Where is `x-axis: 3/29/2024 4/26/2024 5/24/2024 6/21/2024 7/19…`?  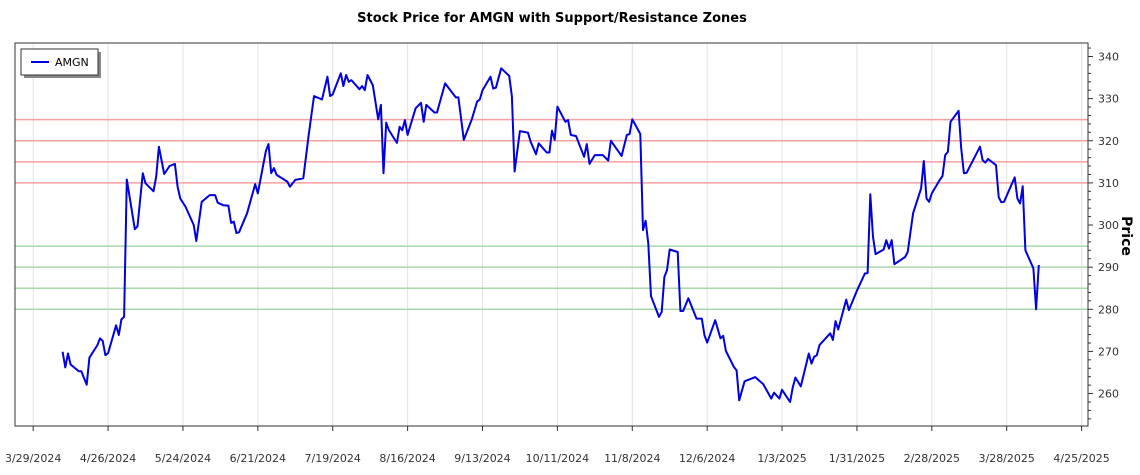 x-axis: 3/29/2024 4/26/2024 5/24/2024 6/21/2024 7/19… is located at coordinates (557, 445).